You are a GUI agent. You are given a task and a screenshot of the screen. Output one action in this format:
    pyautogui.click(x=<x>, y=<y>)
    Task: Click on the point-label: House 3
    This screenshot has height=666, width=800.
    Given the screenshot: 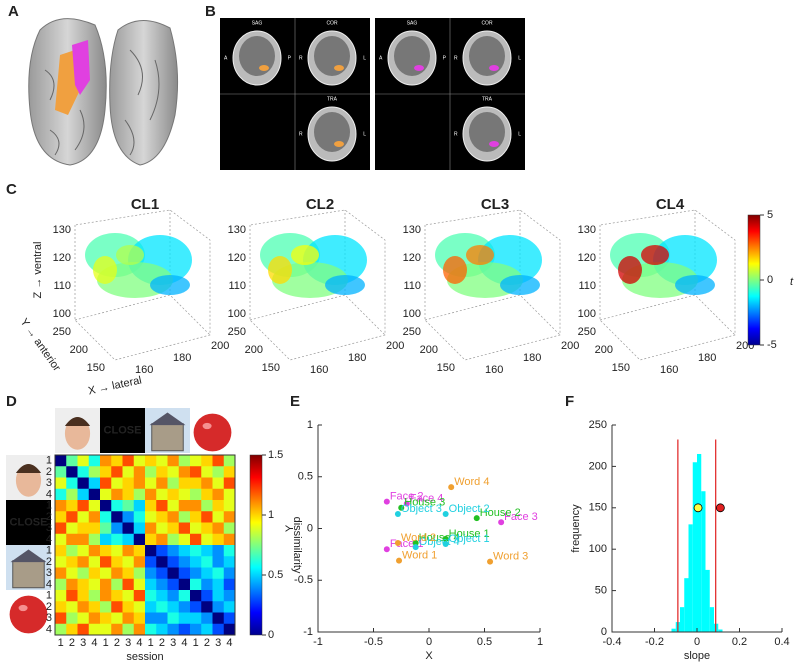 What is the action you would take?
    pyautogui.click(x=424, y=503)
    